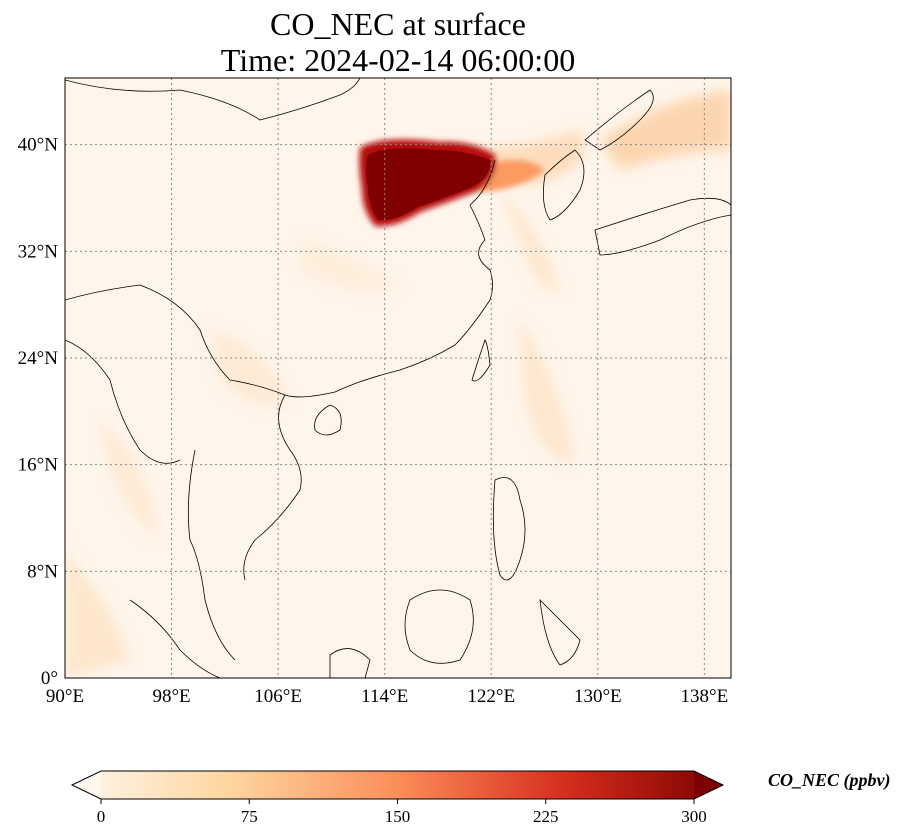 The height and width of the screenshot is (836, 920). I want to click on lon-tick-label: 114°E, so click(384, 696).